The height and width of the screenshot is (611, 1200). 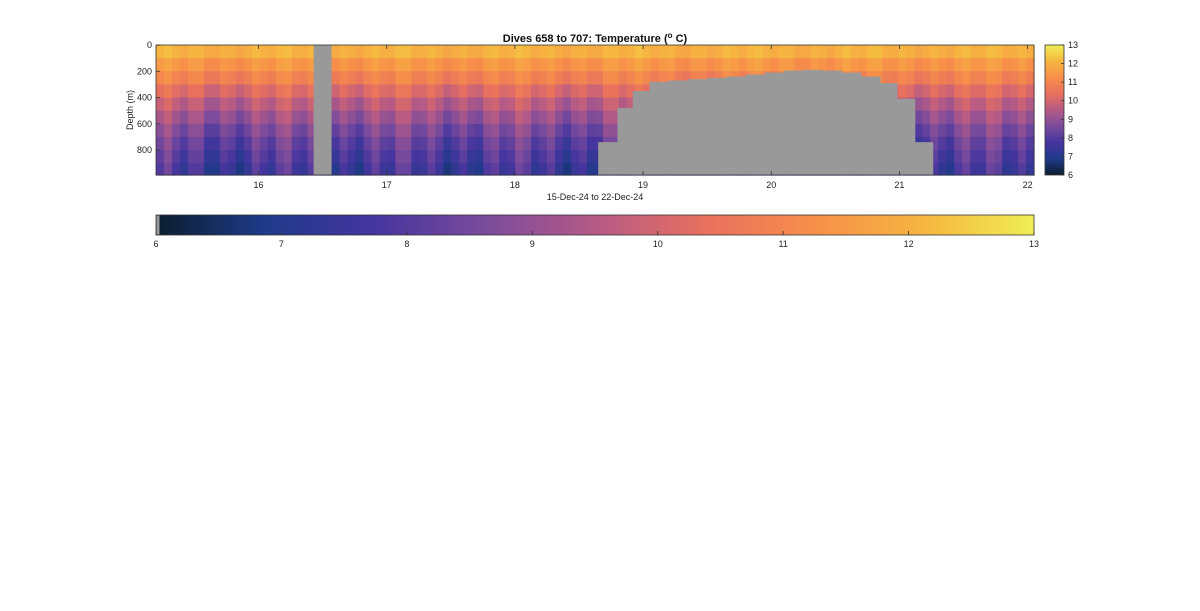 What do you see at coordinates (680, 39) in the screenshot?
I see `chart-title-end: C)` at bounding box center [680, 39].